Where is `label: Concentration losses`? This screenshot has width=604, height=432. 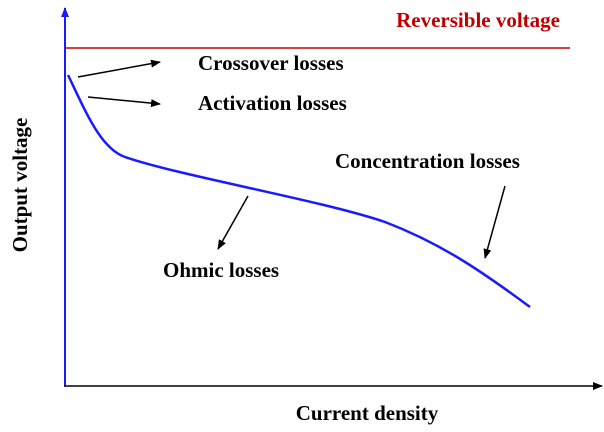 label: Concentration losses is located at coordinates (427, 161).